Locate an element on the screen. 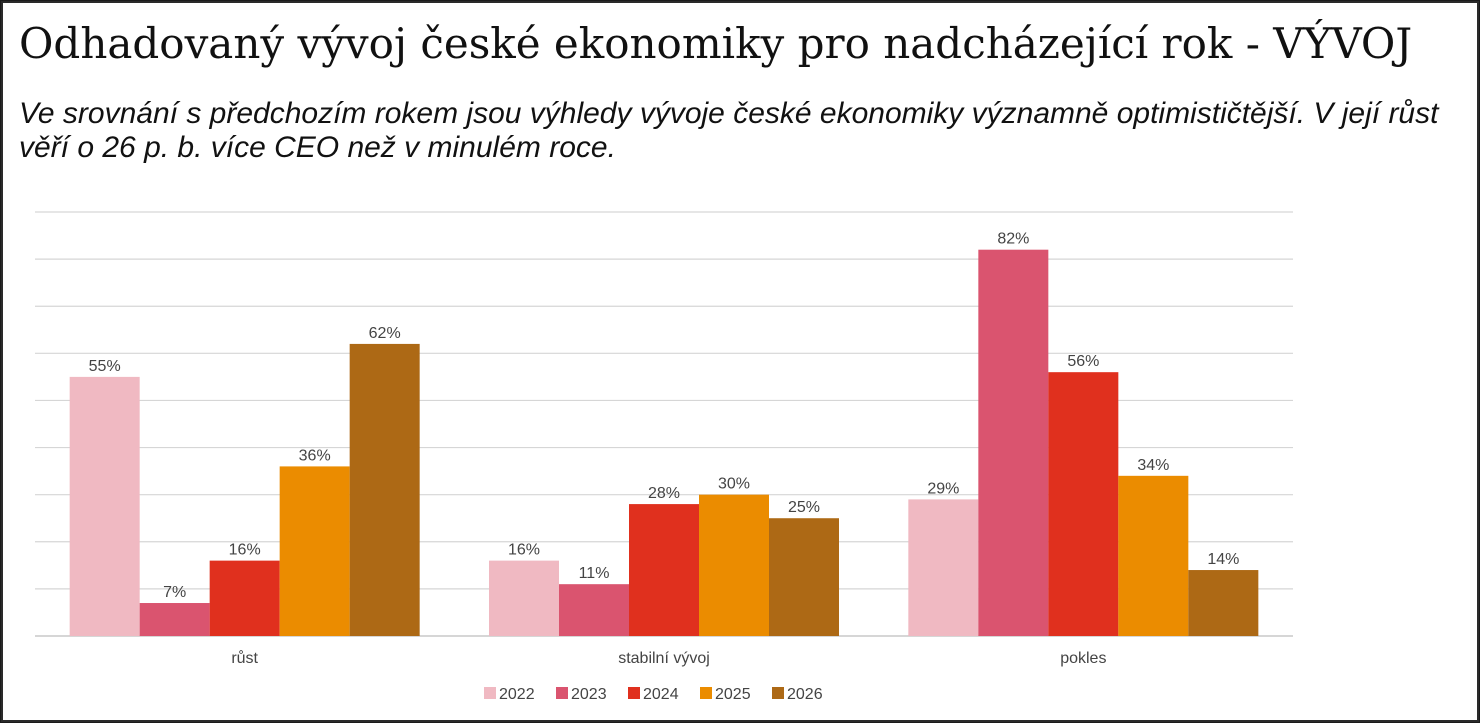 The height and width of the screenshot is (723, 1480). data-label: 62% is located at coordinates (385, 333).